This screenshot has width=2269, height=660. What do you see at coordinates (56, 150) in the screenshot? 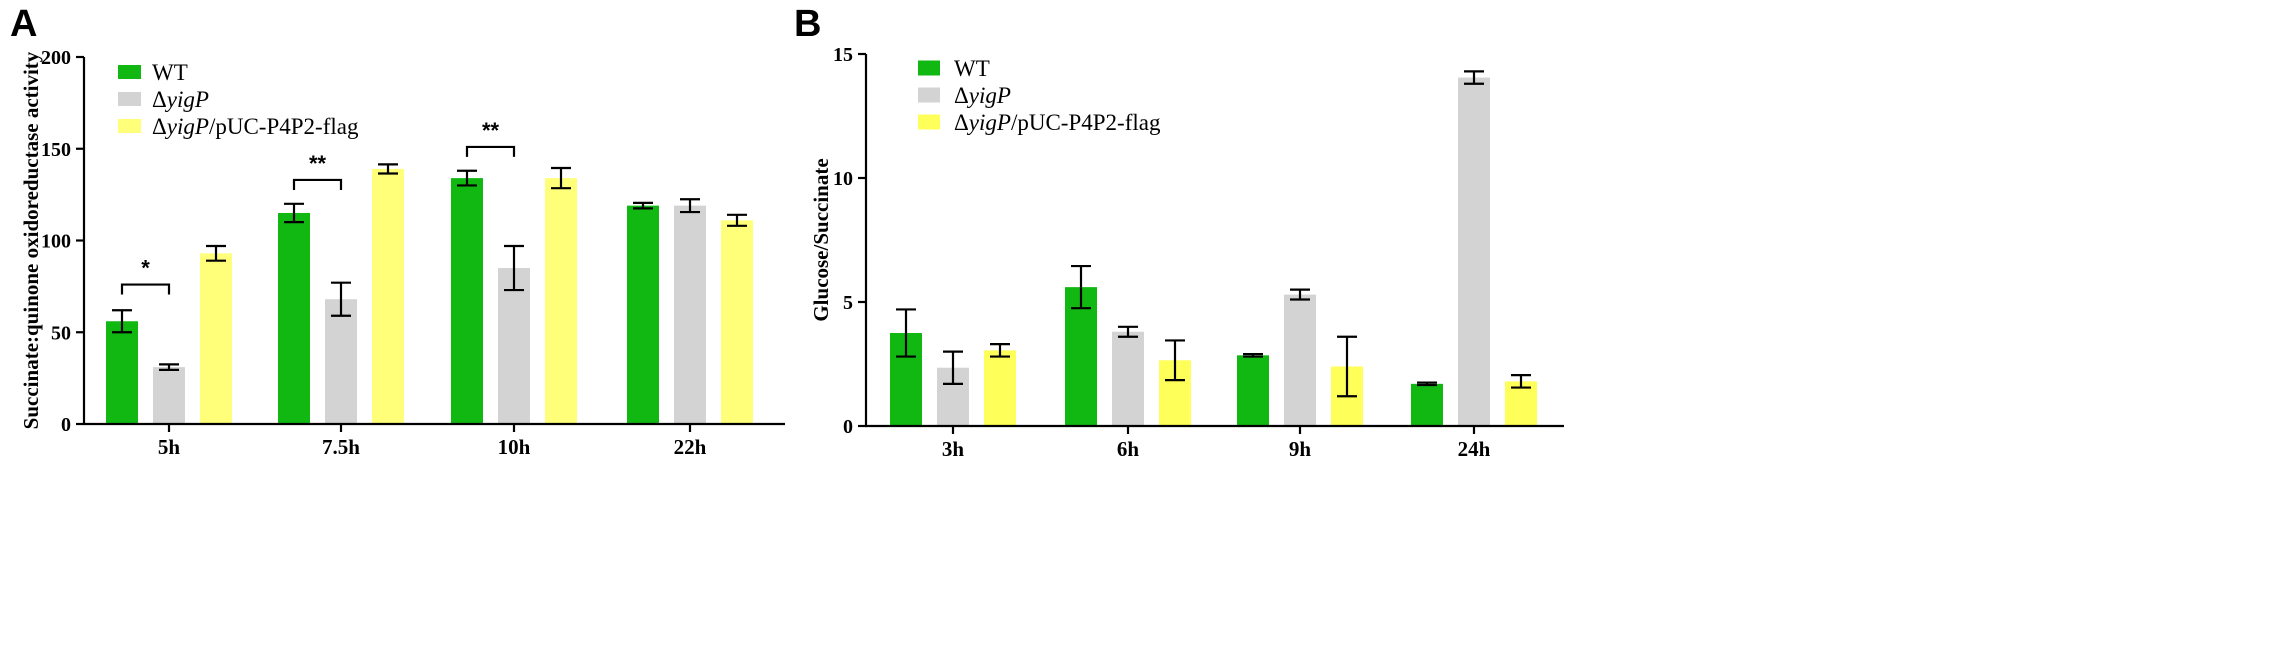
I see `panel-a-y-tick-label-3: 150` at bounding box center [56, 150].